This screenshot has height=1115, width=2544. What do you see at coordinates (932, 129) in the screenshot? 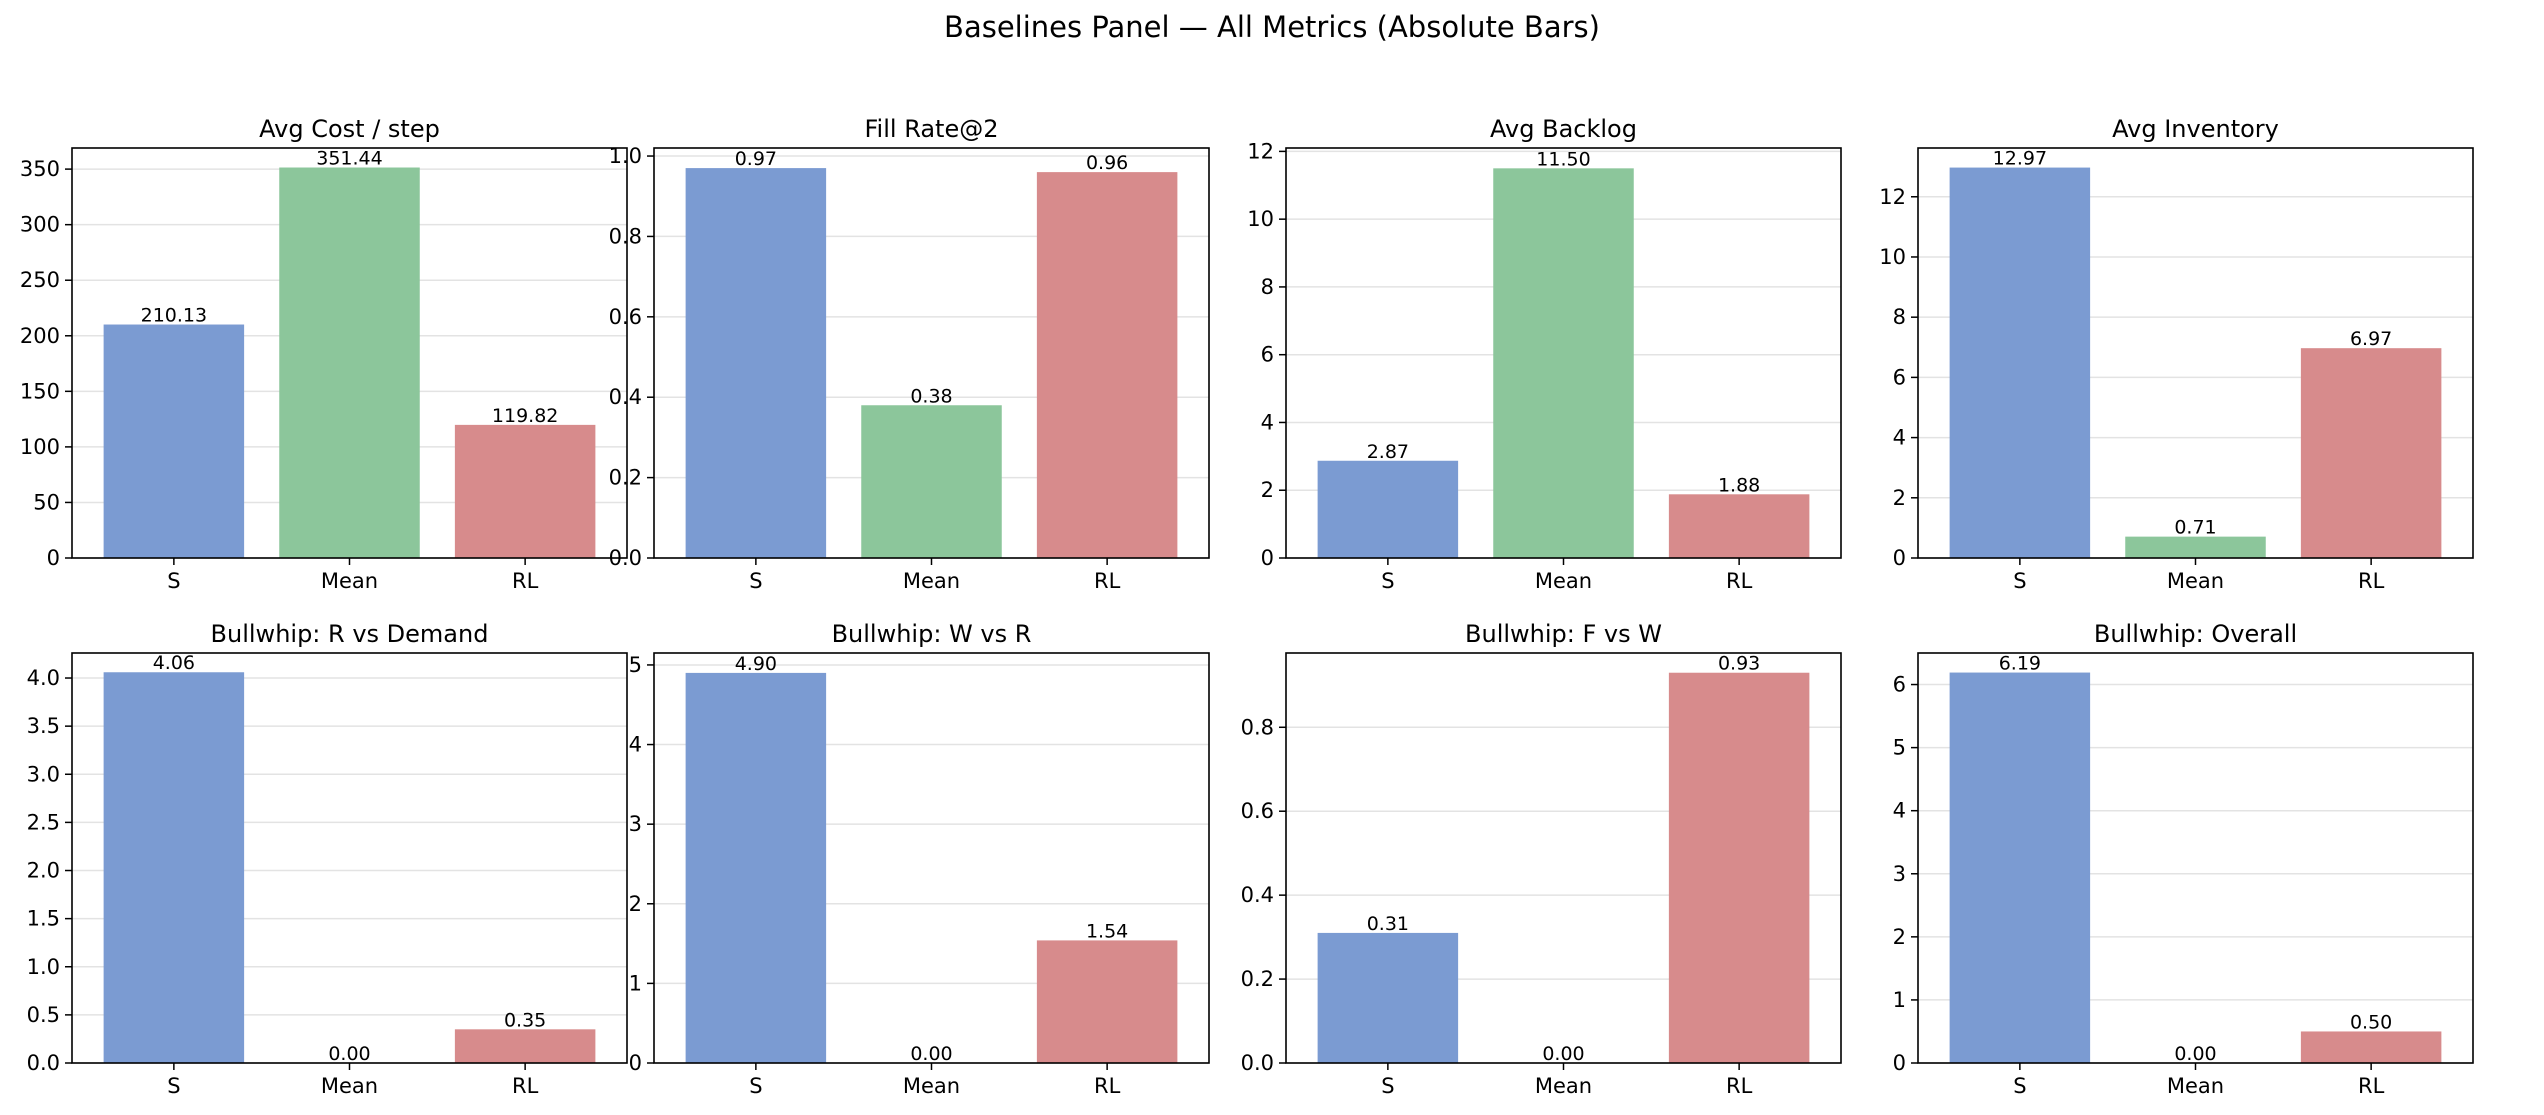
I see `panel-title: Fill Rate@2` at bounding box center [932, 129].